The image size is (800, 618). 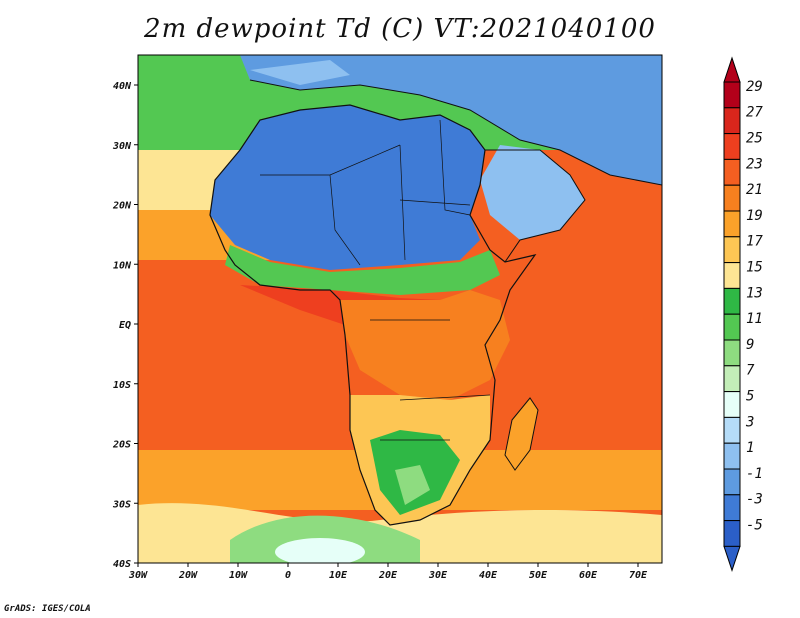 What do you see at coordinates (638, 575) in the screenshot?
I see `lon-tick-label: 70E` at bounding box center [638, 575].